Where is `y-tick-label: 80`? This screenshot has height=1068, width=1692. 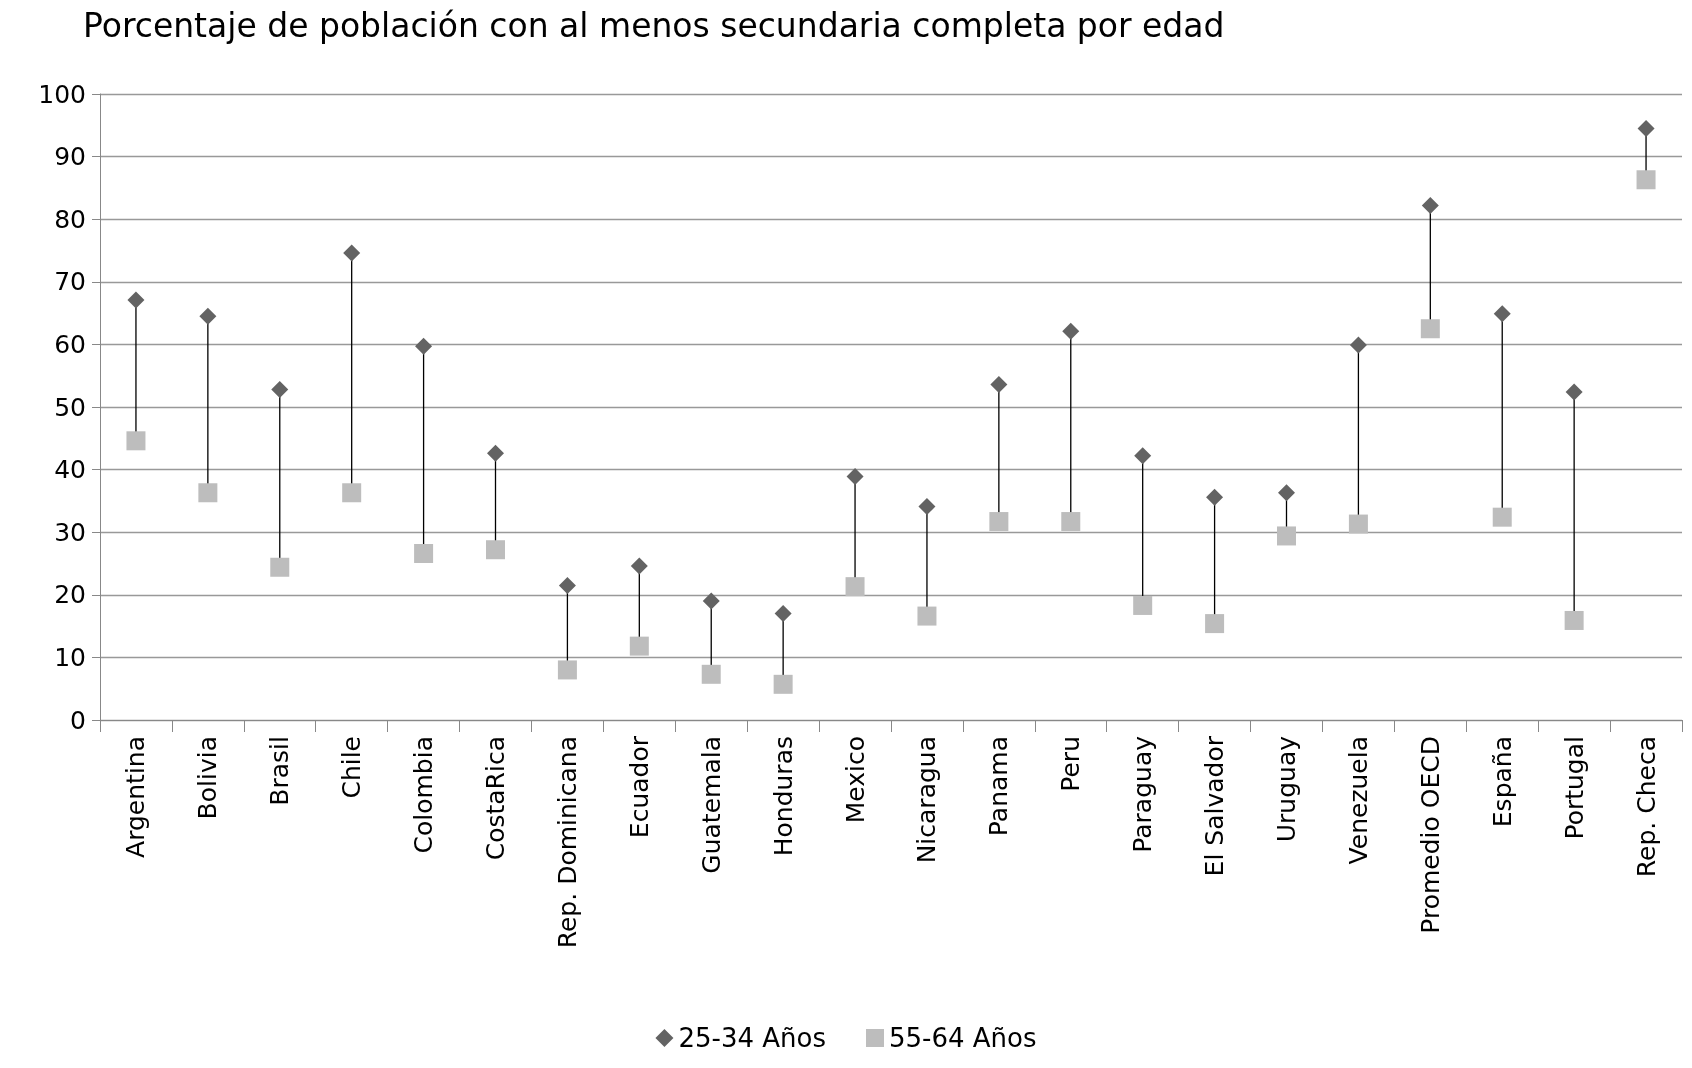
y-tick-label: 80 is located at coordinates (70, 219).